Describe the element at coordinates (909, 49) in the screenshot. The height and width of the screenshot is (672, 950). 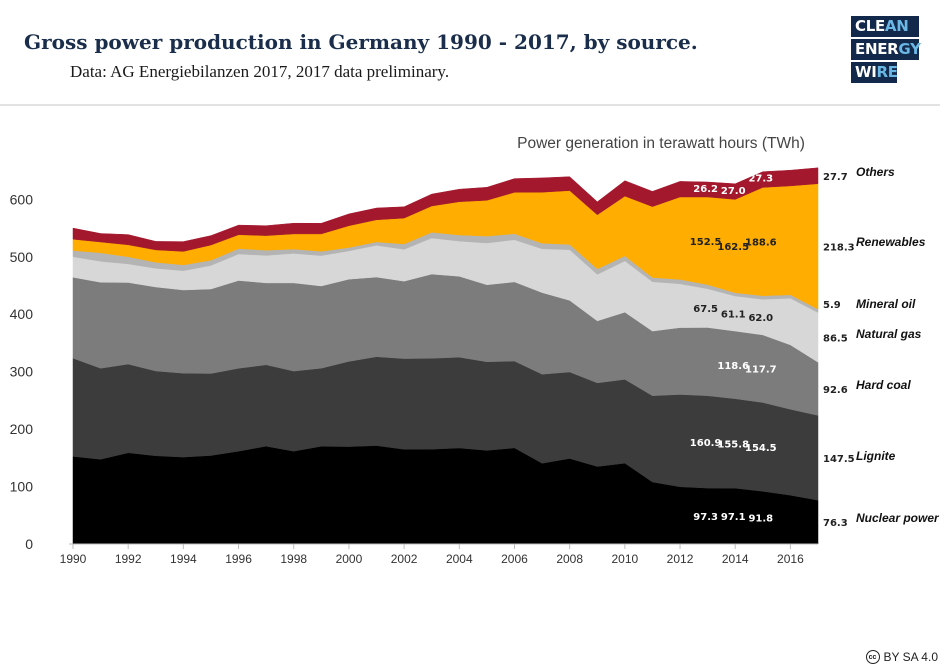
I see `logo-text: GY` at that location.